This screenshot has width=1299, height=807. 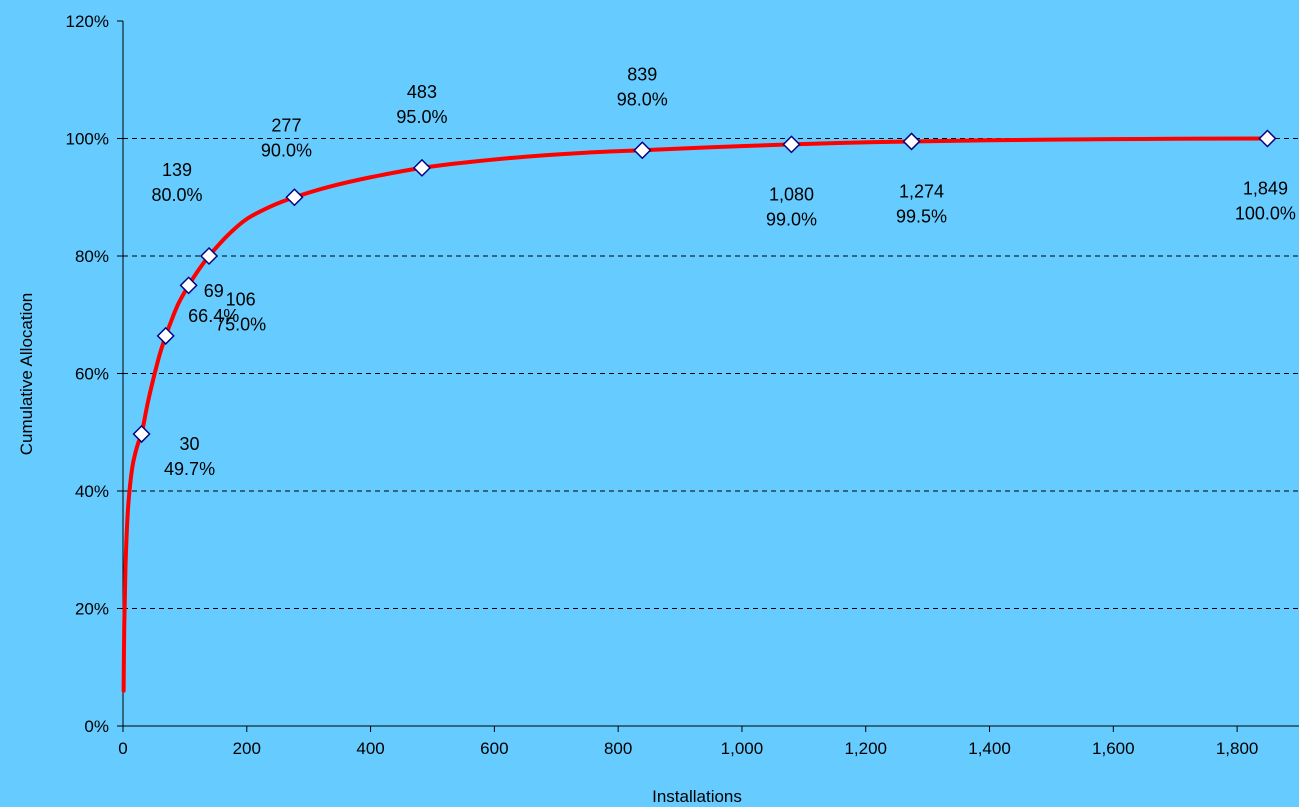 What do you see at coordinates (921, 191) in the screenshot?
I see `data-label-installations: 1,274` at bounding box center [921, 191].